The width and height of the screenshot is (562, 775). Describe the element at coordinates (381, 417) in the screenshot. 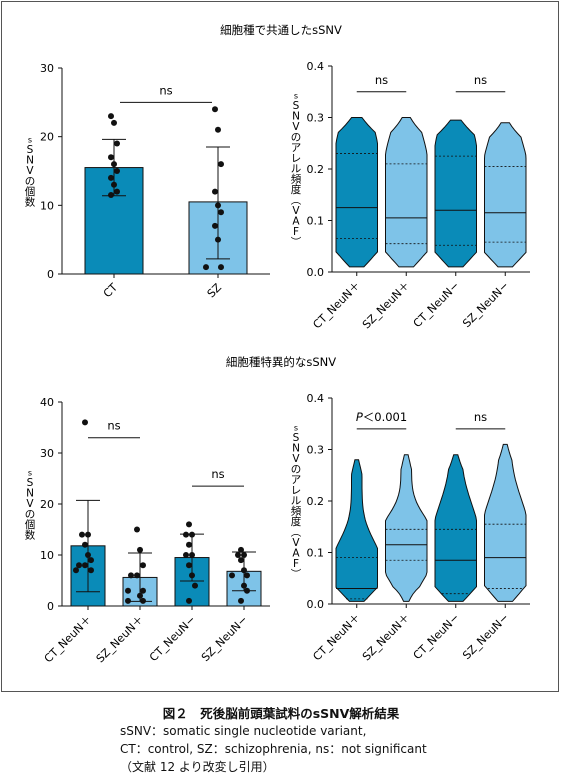

I see `significance-label: P＜0.001` at that location.